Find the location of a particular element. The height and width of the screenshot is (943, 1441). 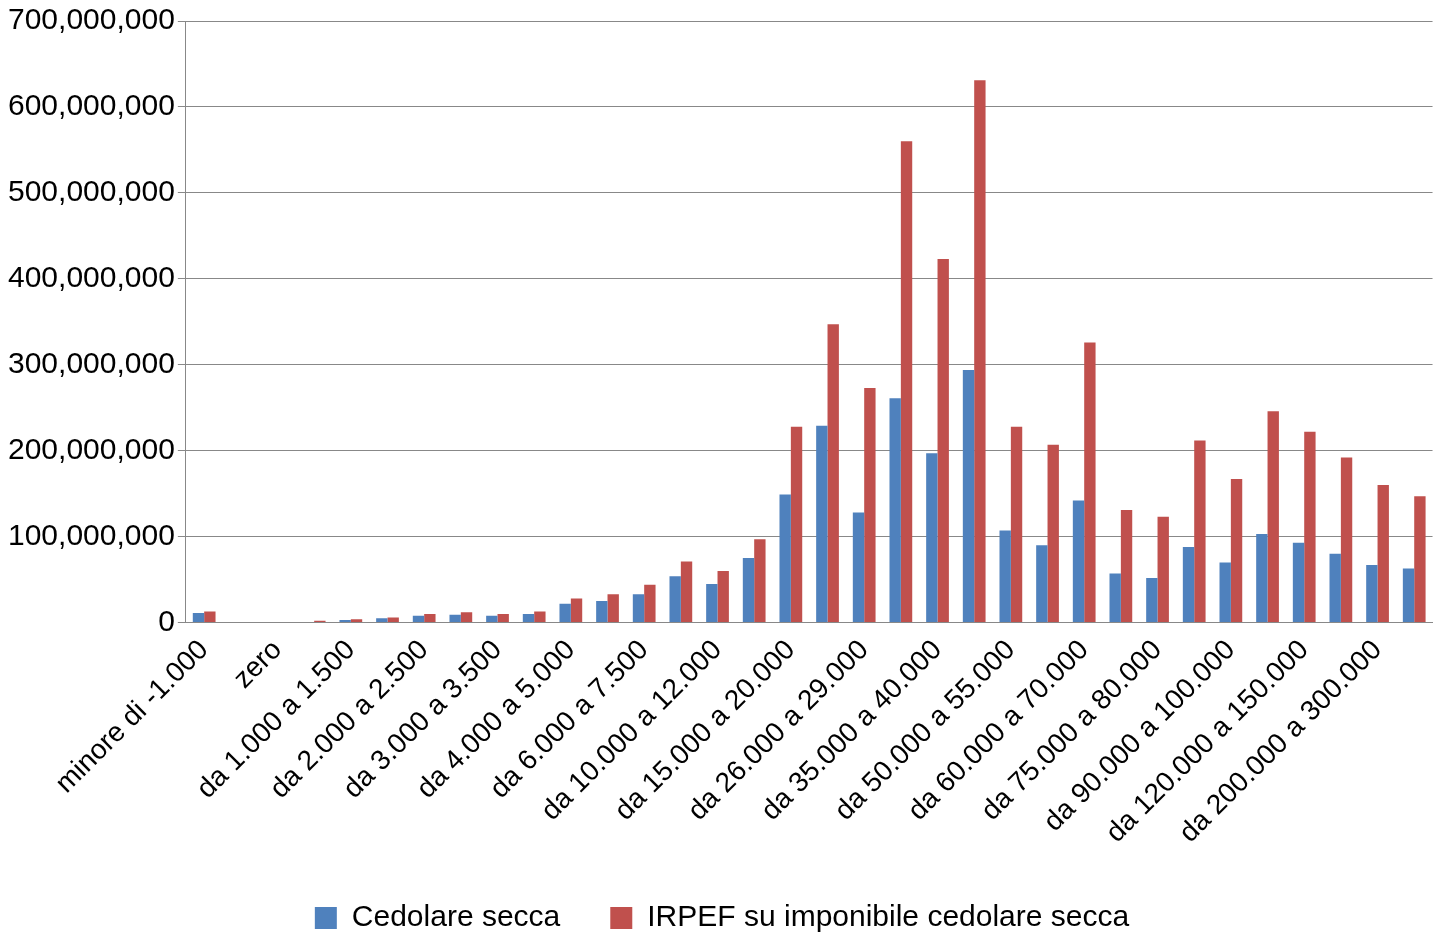

y-tick-label: 400,000,000 is located at coordinates (91, 277).